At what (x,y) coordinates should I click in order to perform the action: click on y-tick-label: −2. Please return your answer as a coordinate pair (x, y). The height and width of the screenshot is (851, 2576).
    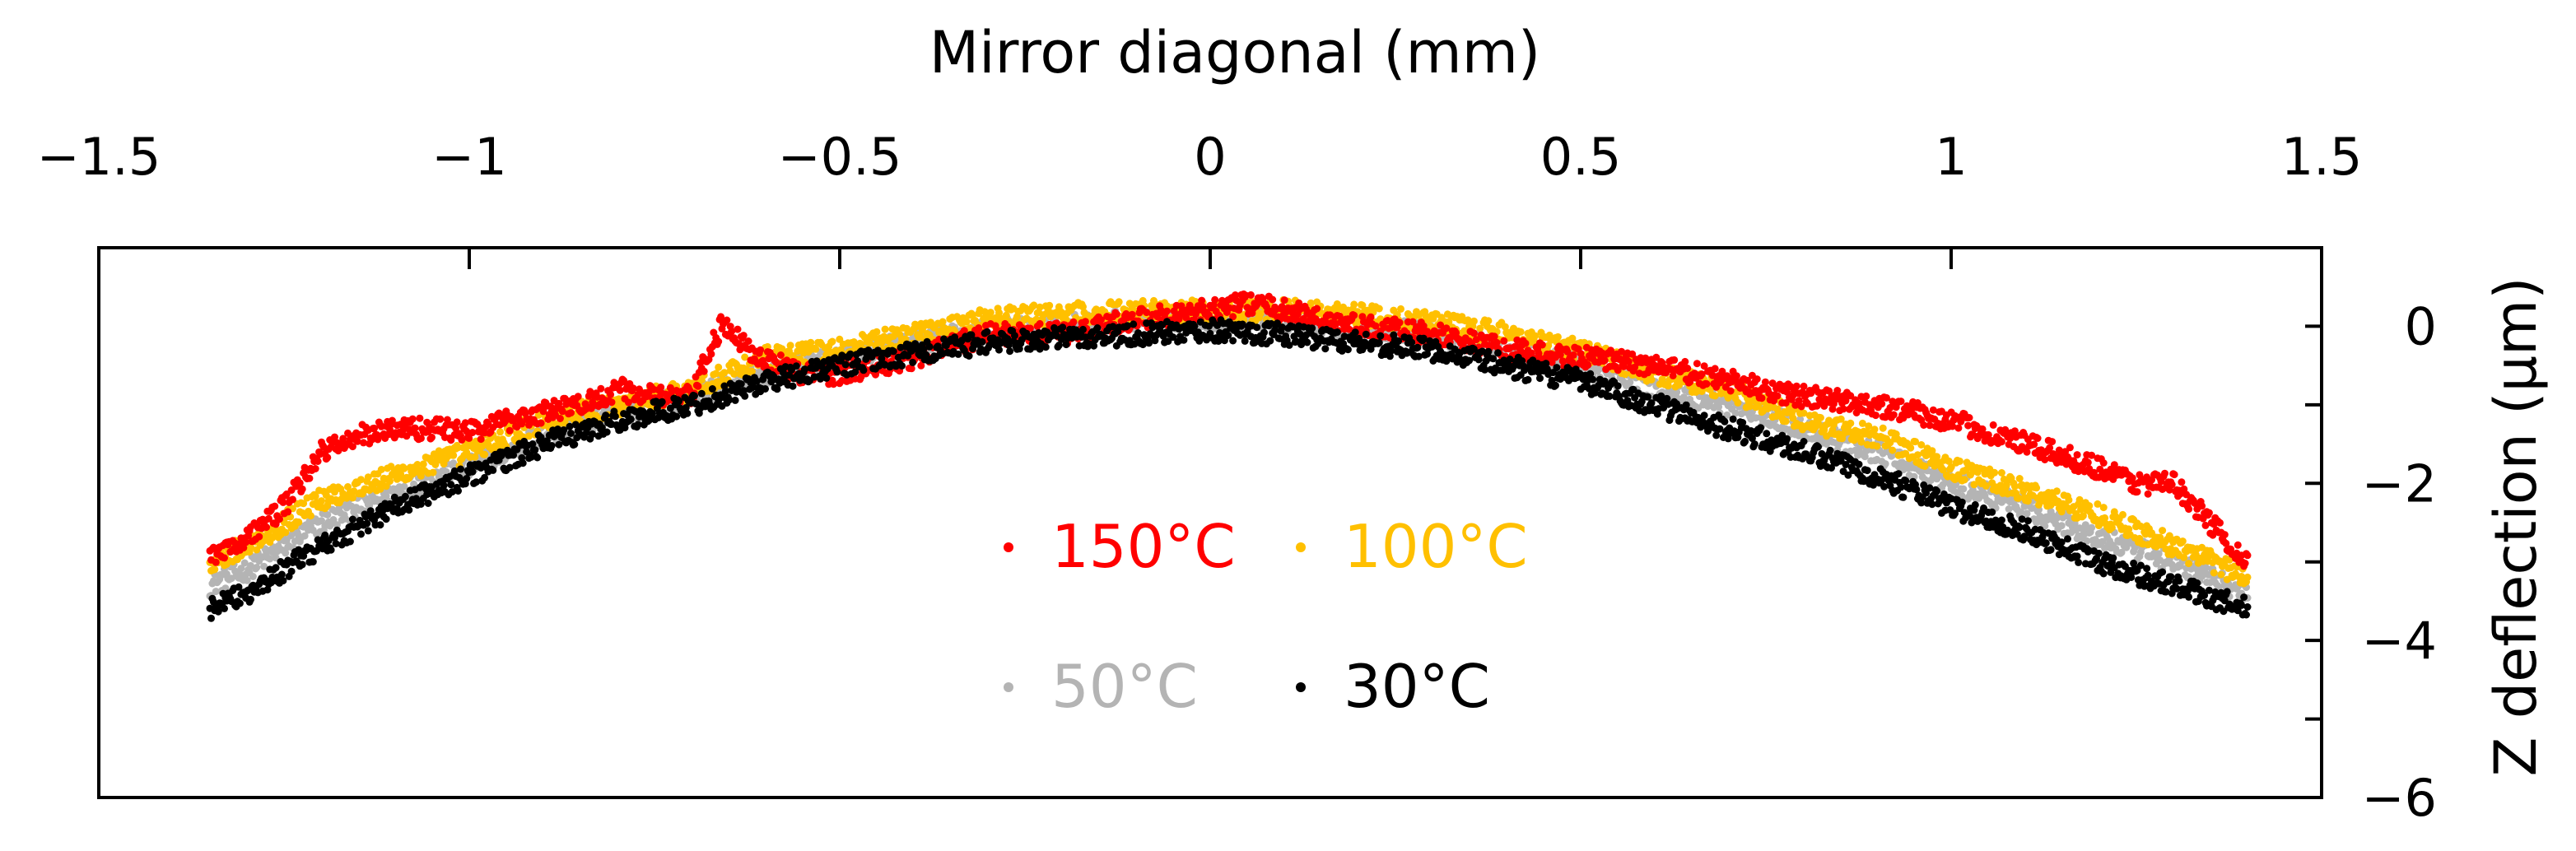
    Looking at the image, I should click on (2399, 483).